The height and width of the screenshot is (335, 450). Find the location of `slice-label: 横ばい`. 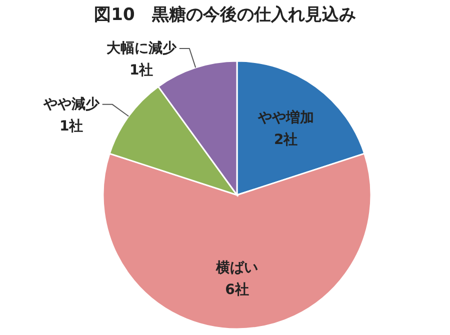

slice-label: 横ばい is located at coordinates (236, 268).